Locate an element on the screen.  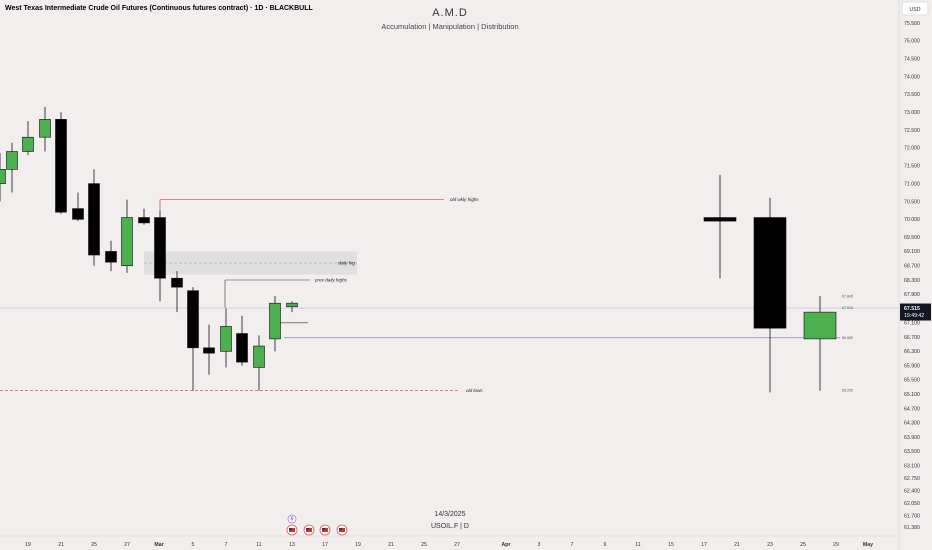
time-tick-label: May is located at coordinates (868, 545).